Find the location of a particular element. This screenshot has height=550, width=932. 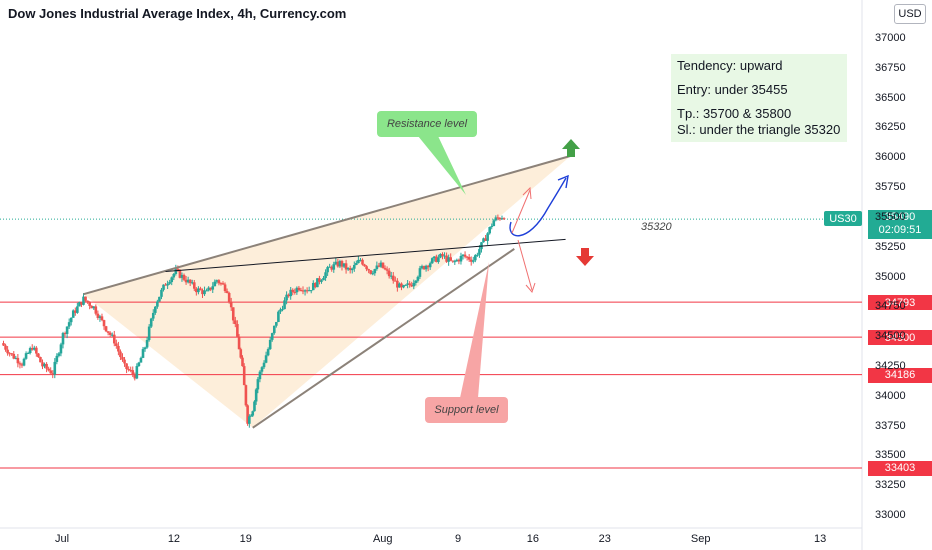

level-price-tag: 33403 is located at coordinates (900, 468).